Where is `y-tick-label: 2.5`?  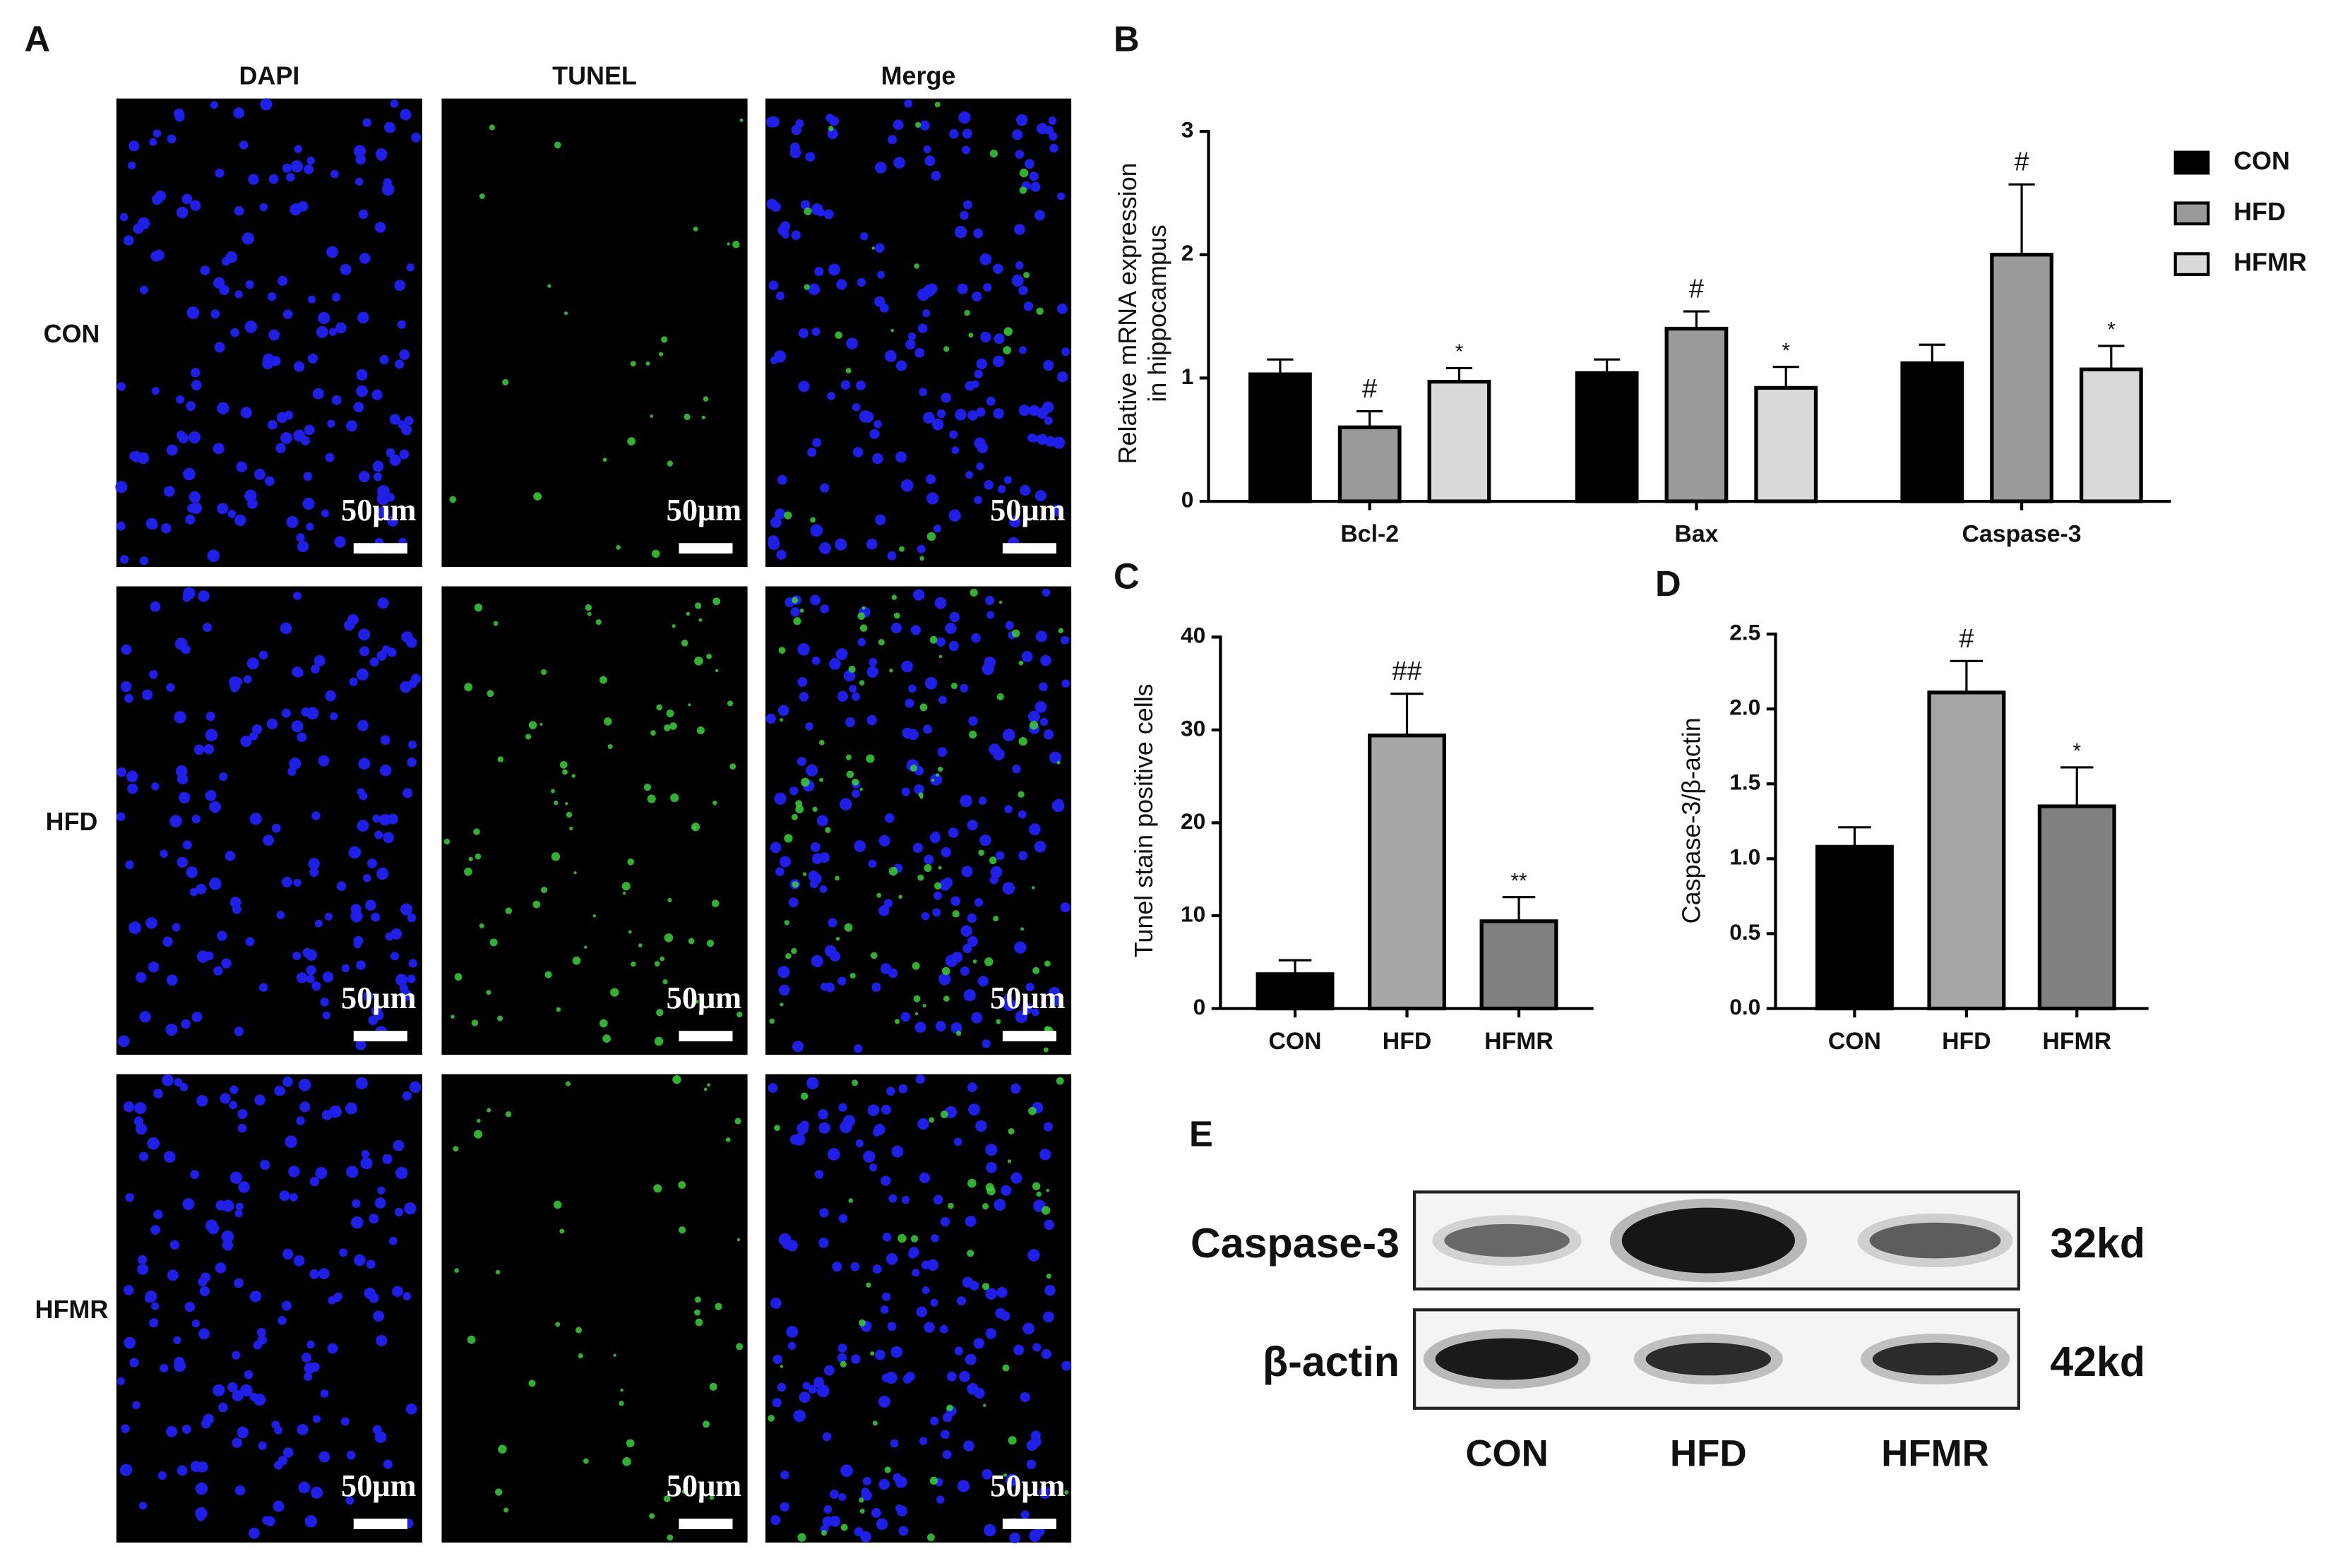 y-tick-label: 2.5 is located at coordinates (1744, 632).